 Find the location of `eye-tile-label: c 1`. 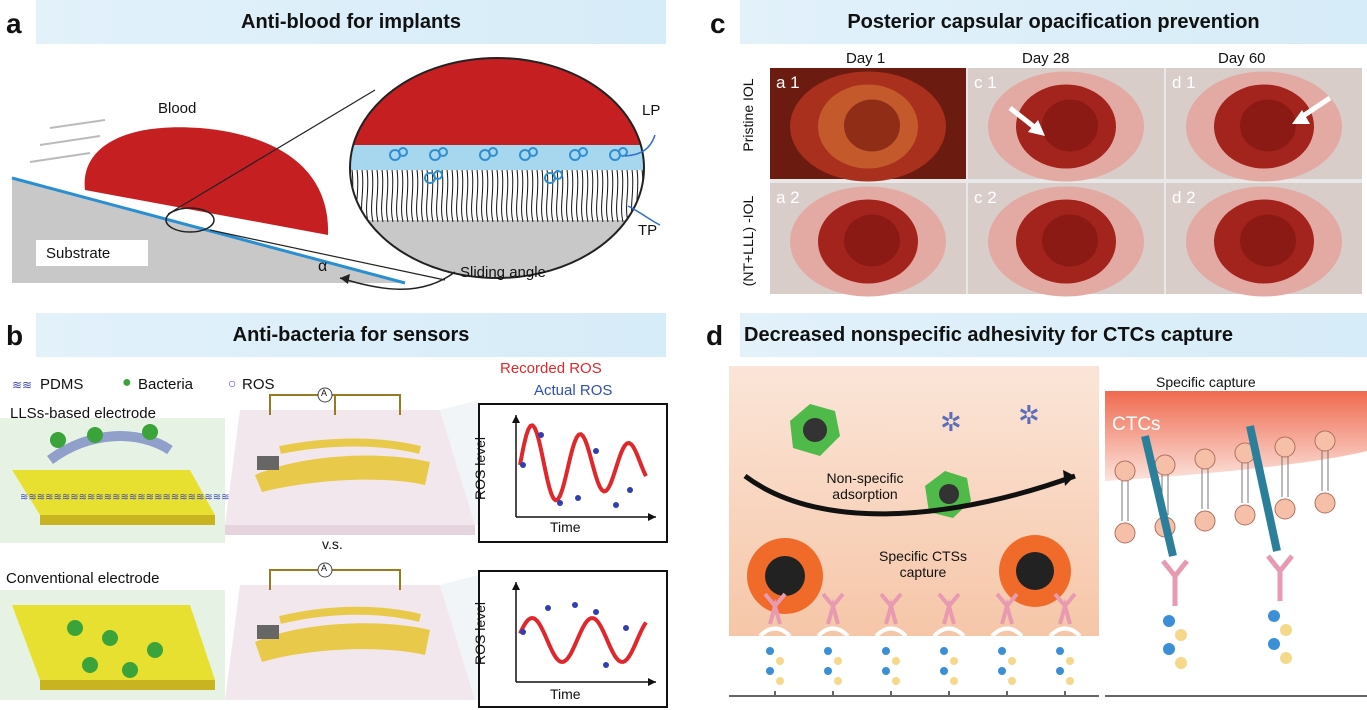

eye-tile-label: c 1 is located at coordinates (985, 82).